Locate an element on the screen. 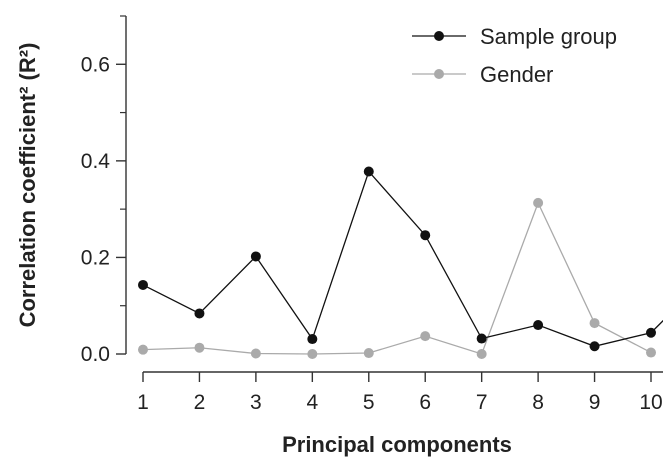  legend: Sample group Gender is located at coordinates (514, 55).